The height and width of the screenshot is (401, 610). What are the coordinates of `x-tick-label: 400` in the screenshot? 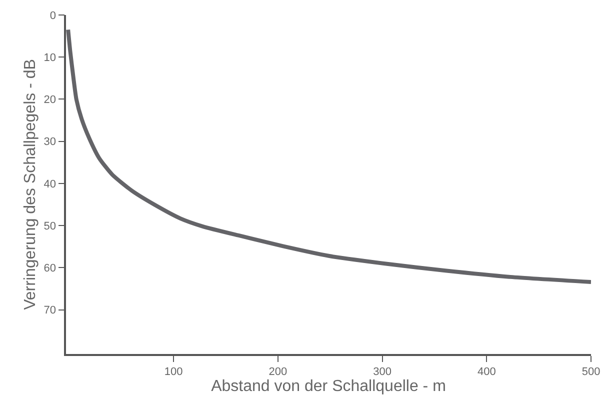 It's located at (486, 372).